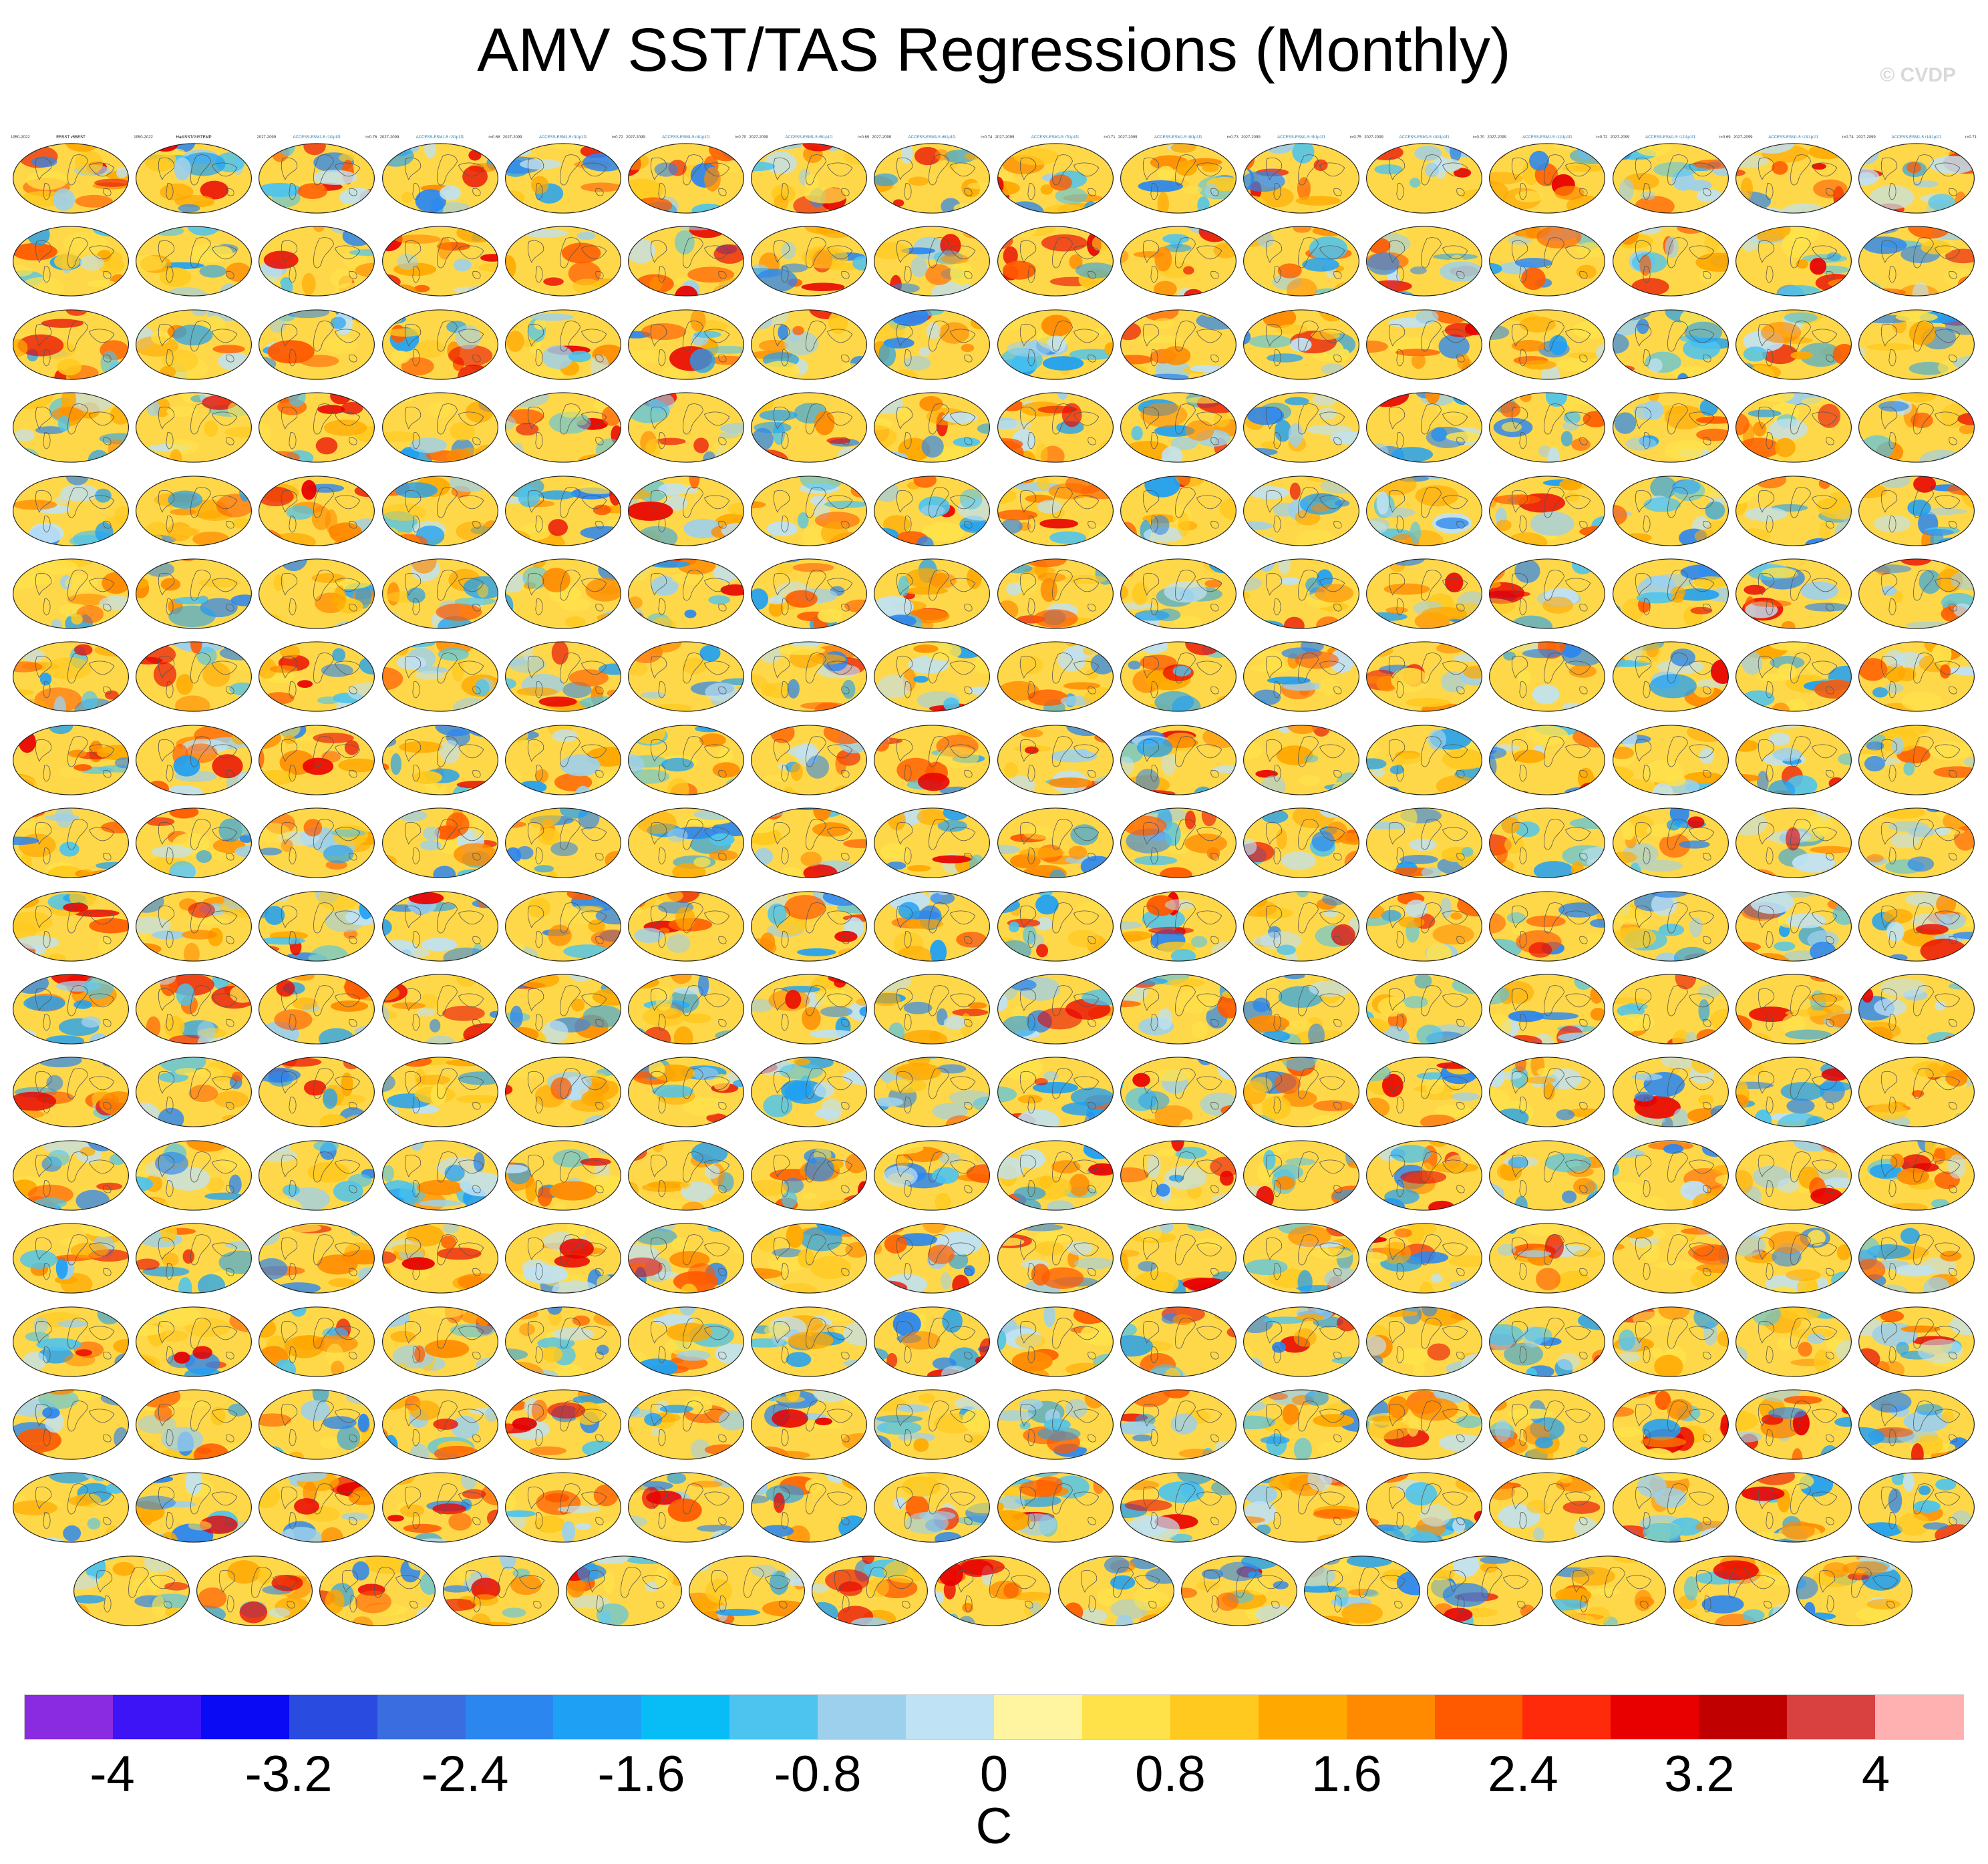 The height and width of the screenshot is (1864, 1988). What do you see at coordinates (563, 175) in the screenshot?
I see `map-panel: 2027-2099 ACCESS-ESM1-5 r3i1p1f1 r=0.72` at bounding box center [563, 175].